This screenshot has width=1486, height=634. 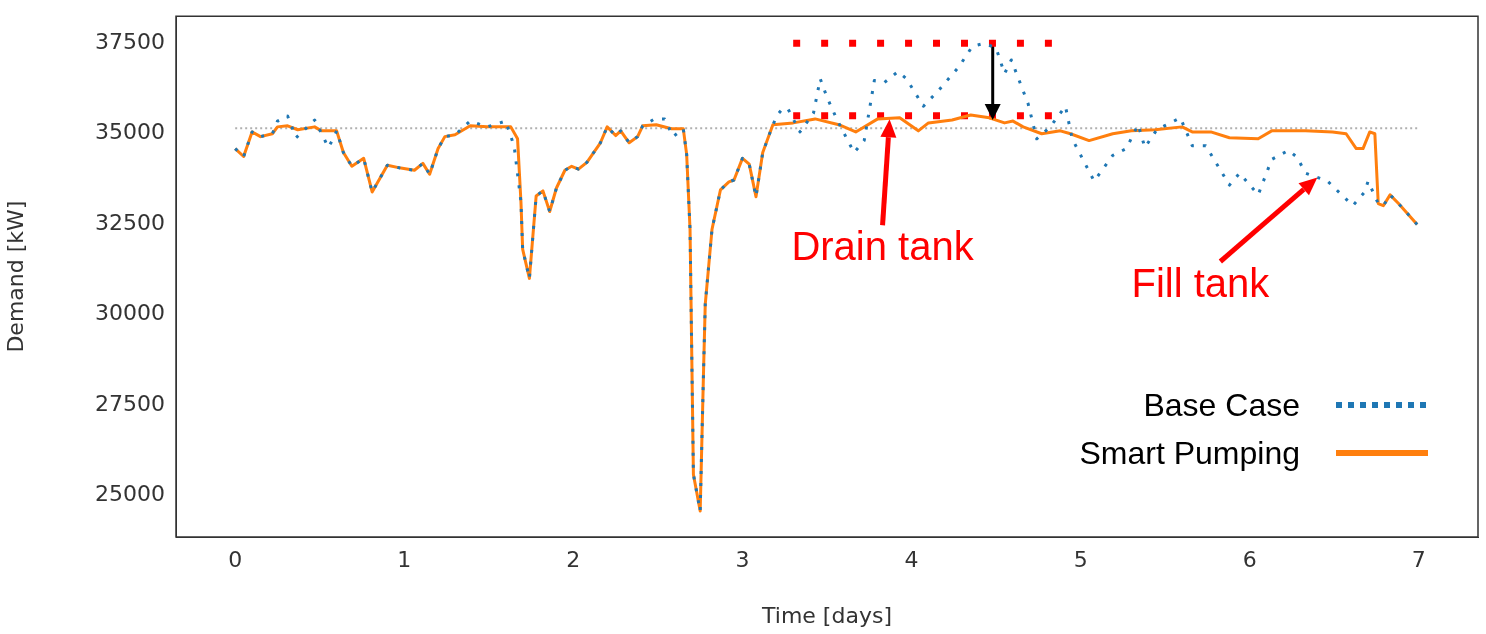 What do you see at coordinates (130, 494) in the screenshot?
I see `y-tick-label: 25000` at bounding box center [130, 494].